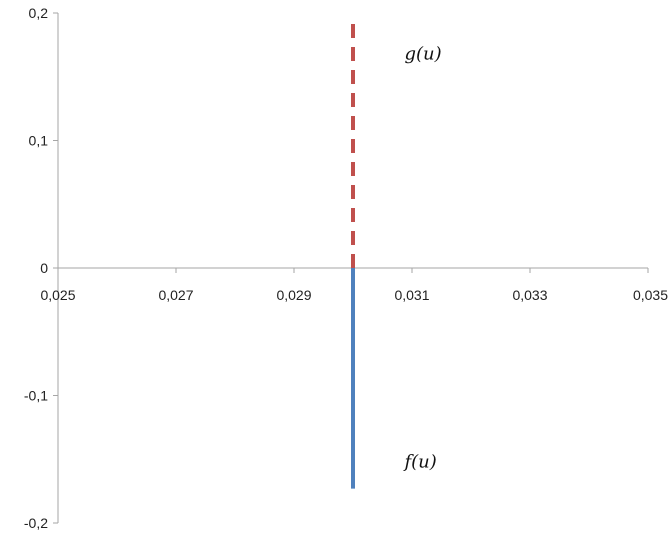  Describe the element at coordinates (650, 295) in the screenshot. I see `x-tick-label: 0,035` at that location.